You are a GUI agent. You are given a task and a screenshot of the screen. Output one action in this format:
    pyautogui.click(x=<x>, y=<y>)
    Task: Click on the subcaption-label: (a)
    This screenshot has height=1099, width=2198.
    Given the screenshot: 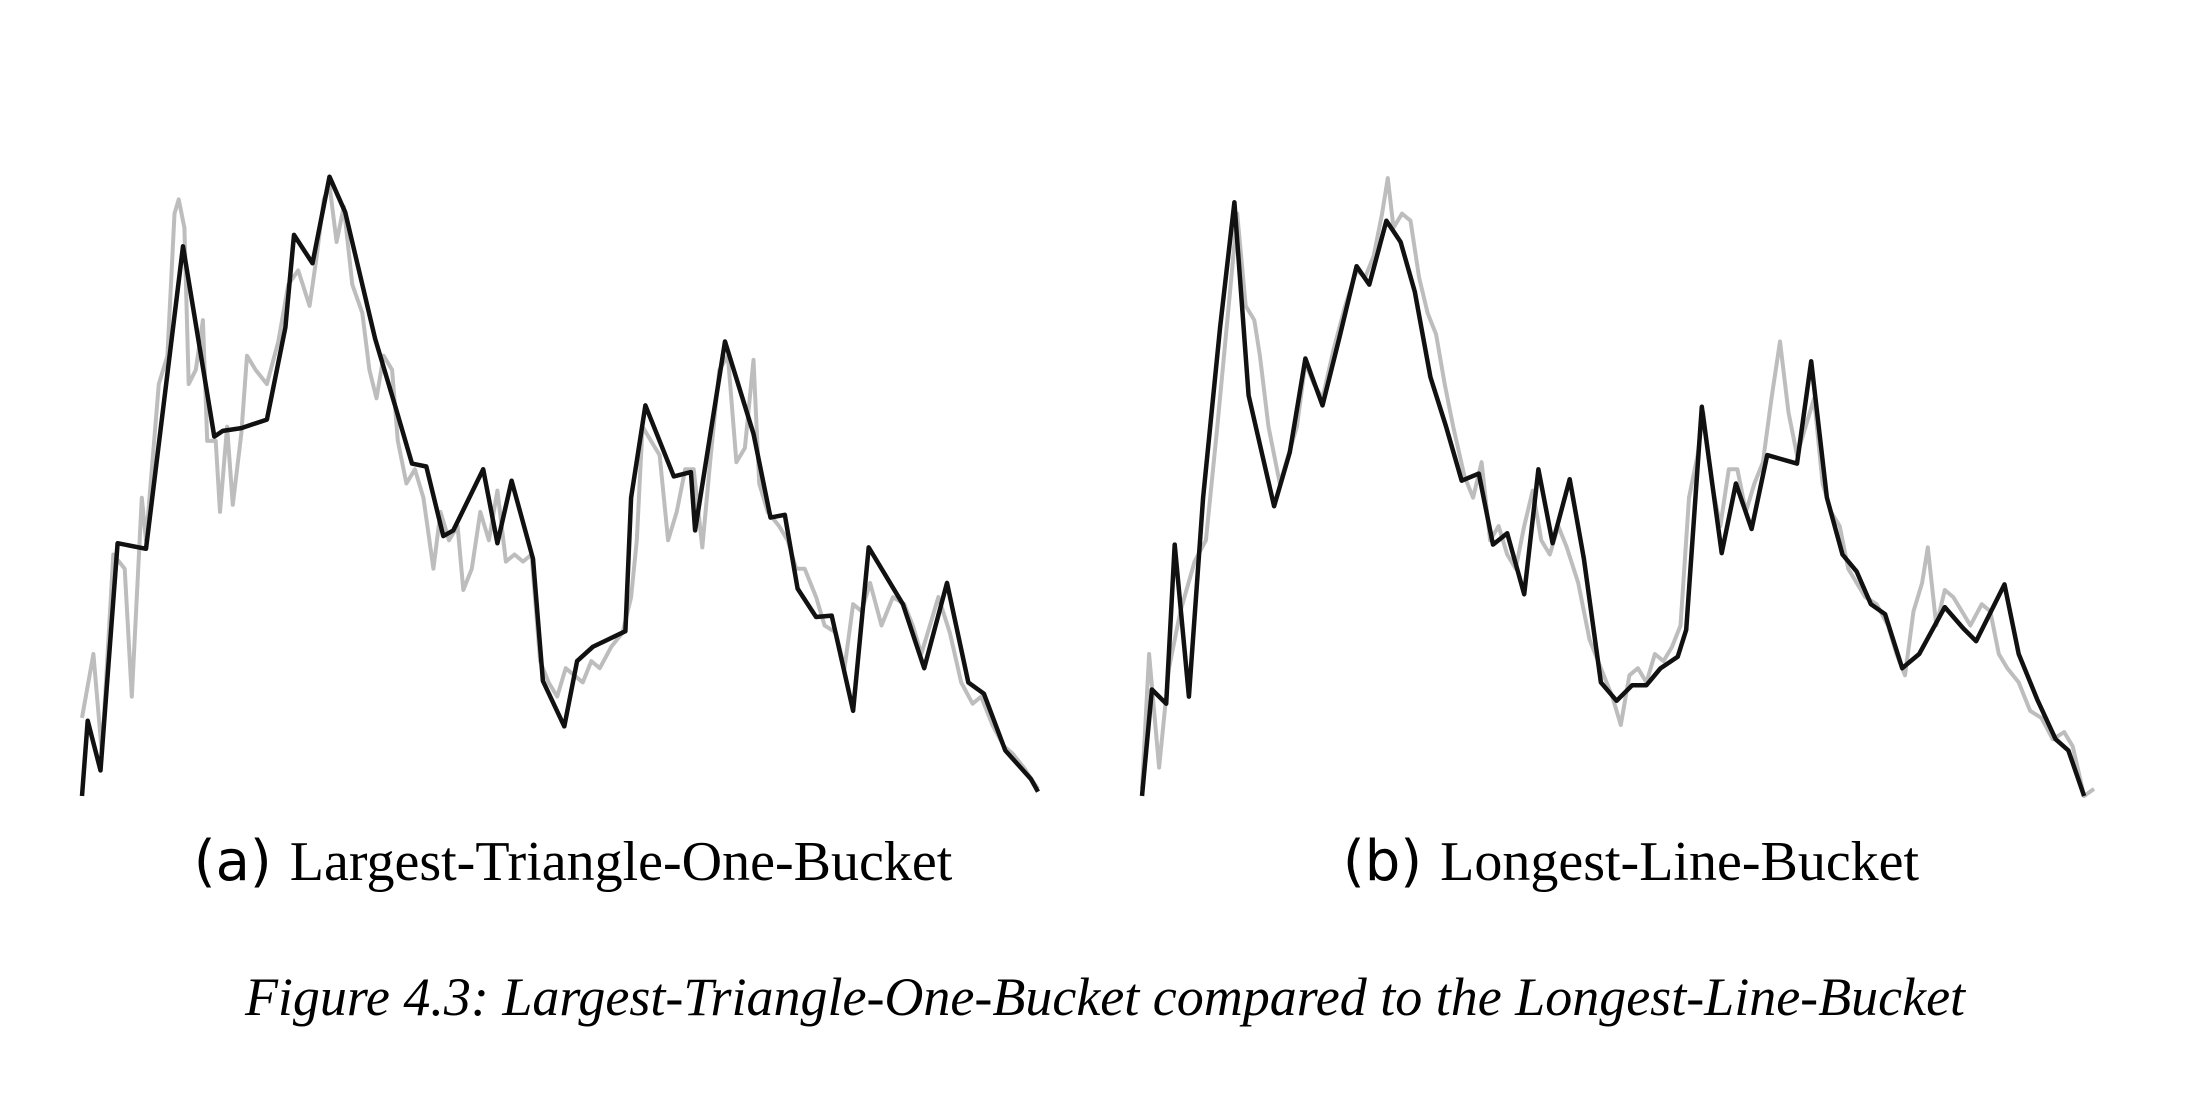 What is the action you would take?
    pyautogui.click(x=233, y=861)
    